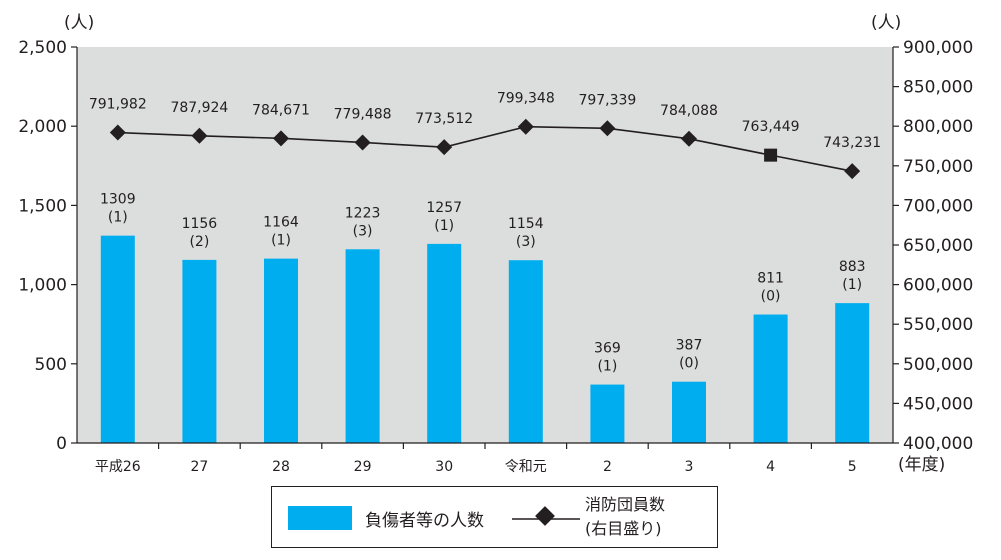 The width and height of the screenshot is (1001, 560). I want to click on right-tick-label-4: 600,000, so click(938, 286).